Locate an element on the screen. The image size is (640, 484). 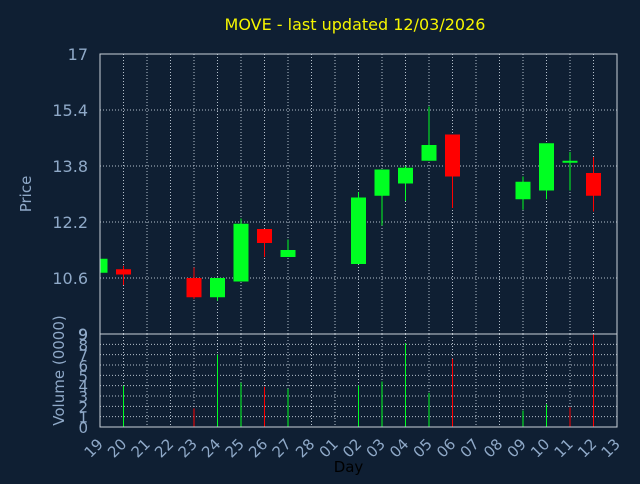
price-tick-label: 15.4 is located at coordinates (70, 110).